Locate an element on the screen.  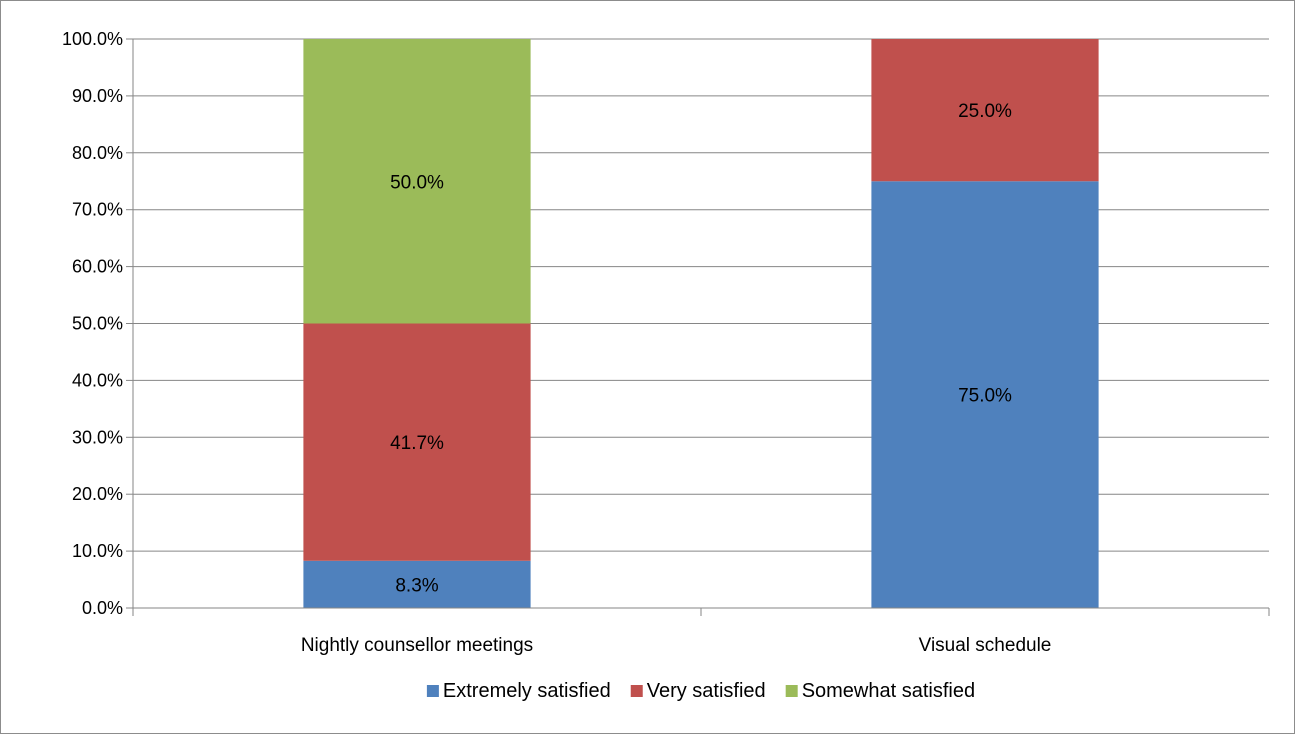
y-tick-label: 60.0% is located at coordinates (97, 267).